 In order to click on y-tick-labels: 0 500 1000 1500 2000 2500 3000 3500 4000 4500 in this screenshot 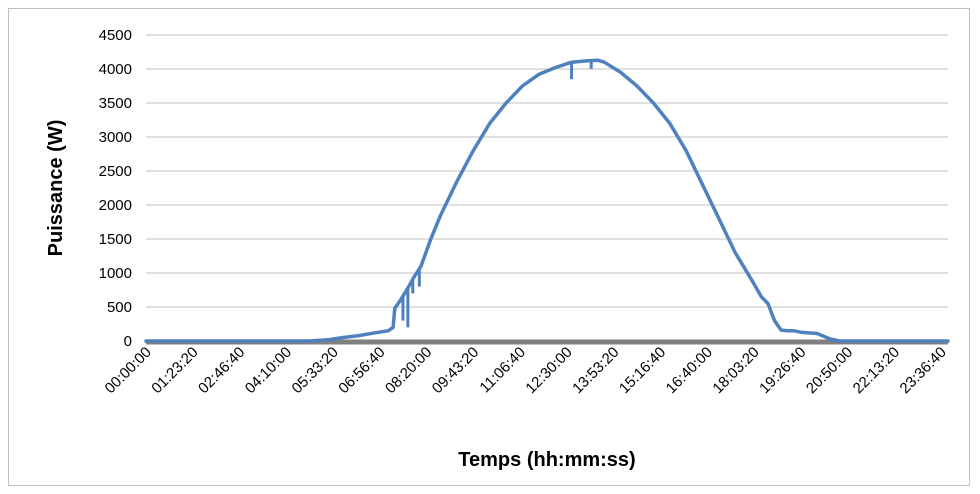, I will do `click(115, 188)`.